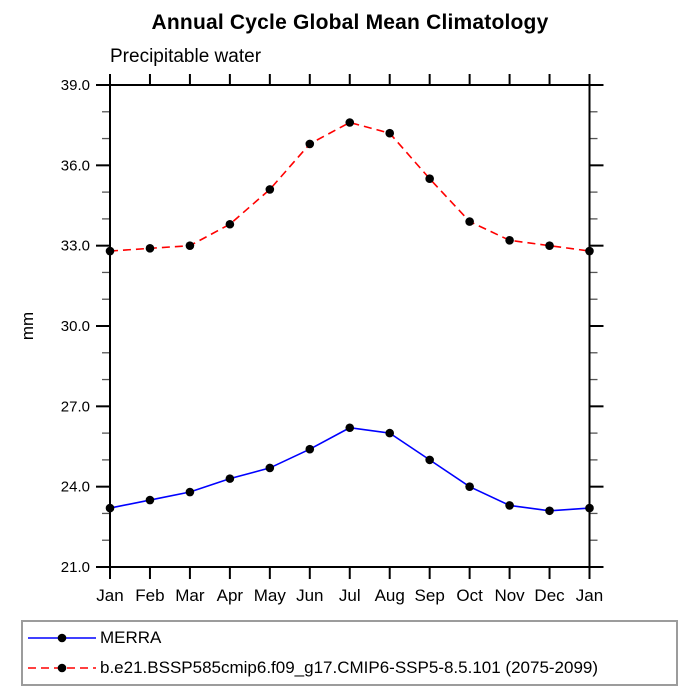  What do you see at coordinates (430, 595) in the screenshot?
I see `x-tick-label: Sep` at bounding box center [430, 595].